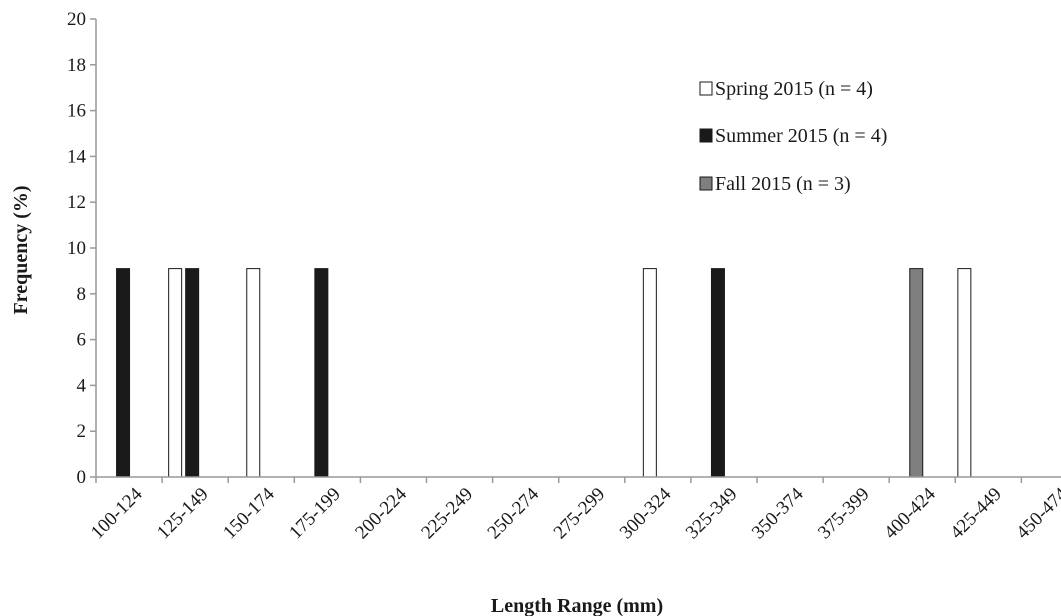  What do you see at coordinates (82, 385) in the screenshot?
I see `y-tick-label: 4` at bounding box center [82, 385].